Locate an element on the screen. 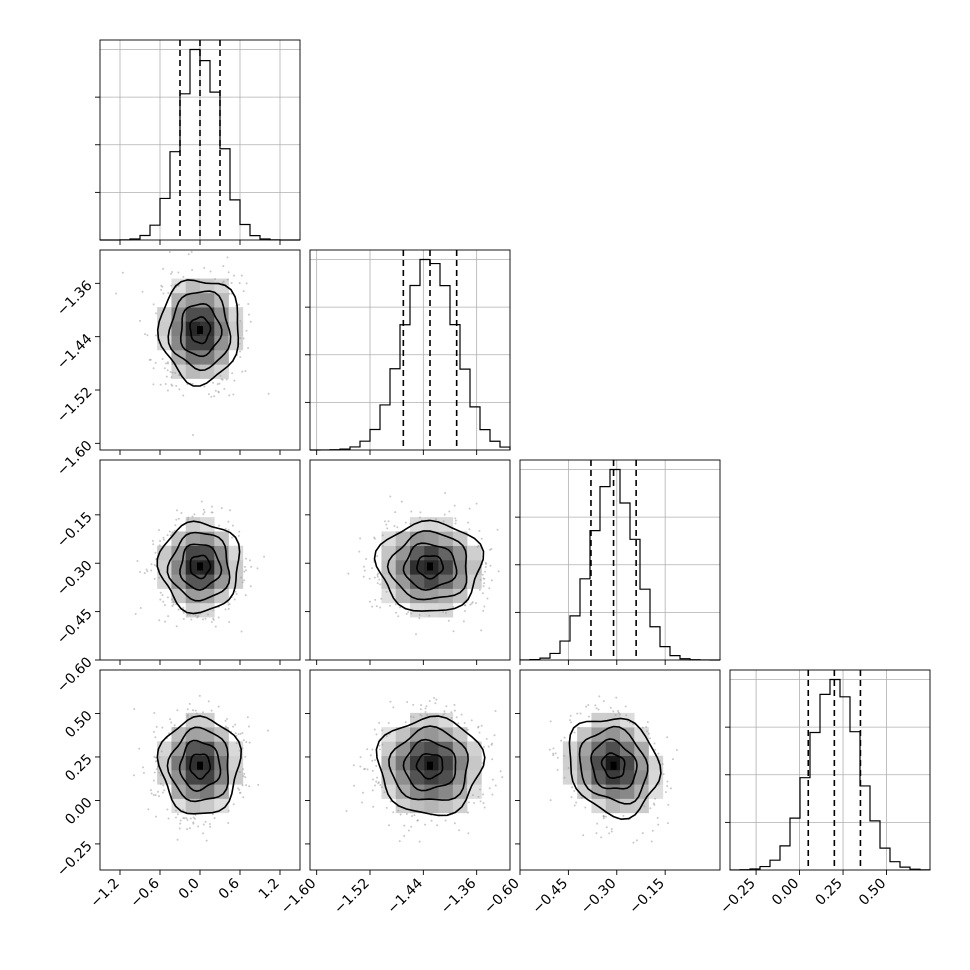 The image size is (970, 970). density-peak is located at coordinates (200, 330).